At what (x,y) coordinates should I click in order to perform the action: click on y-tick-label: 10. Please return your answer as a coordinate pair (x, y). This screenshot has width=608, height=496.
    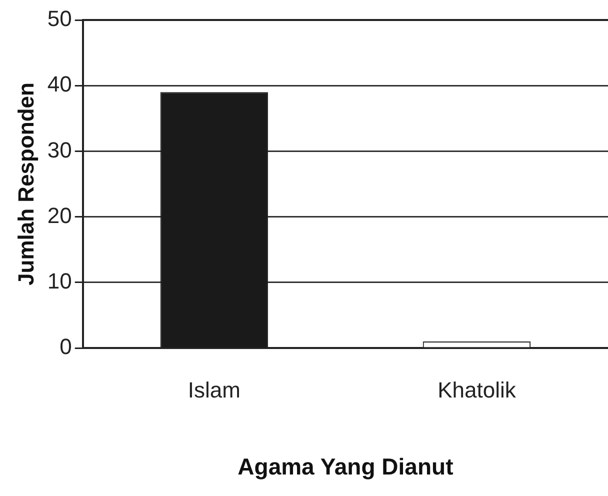
    Looking at the image, I should click on (59, 281).